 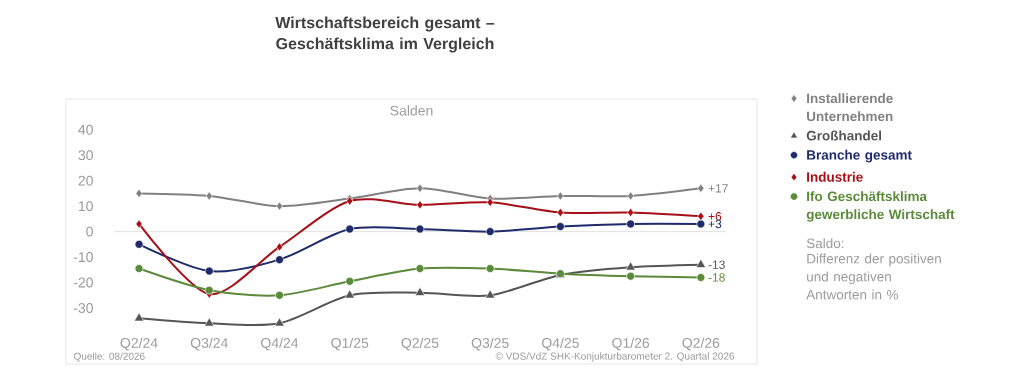 I want to click on x-tick-label: Q2/25, so click(x=420, y=344).